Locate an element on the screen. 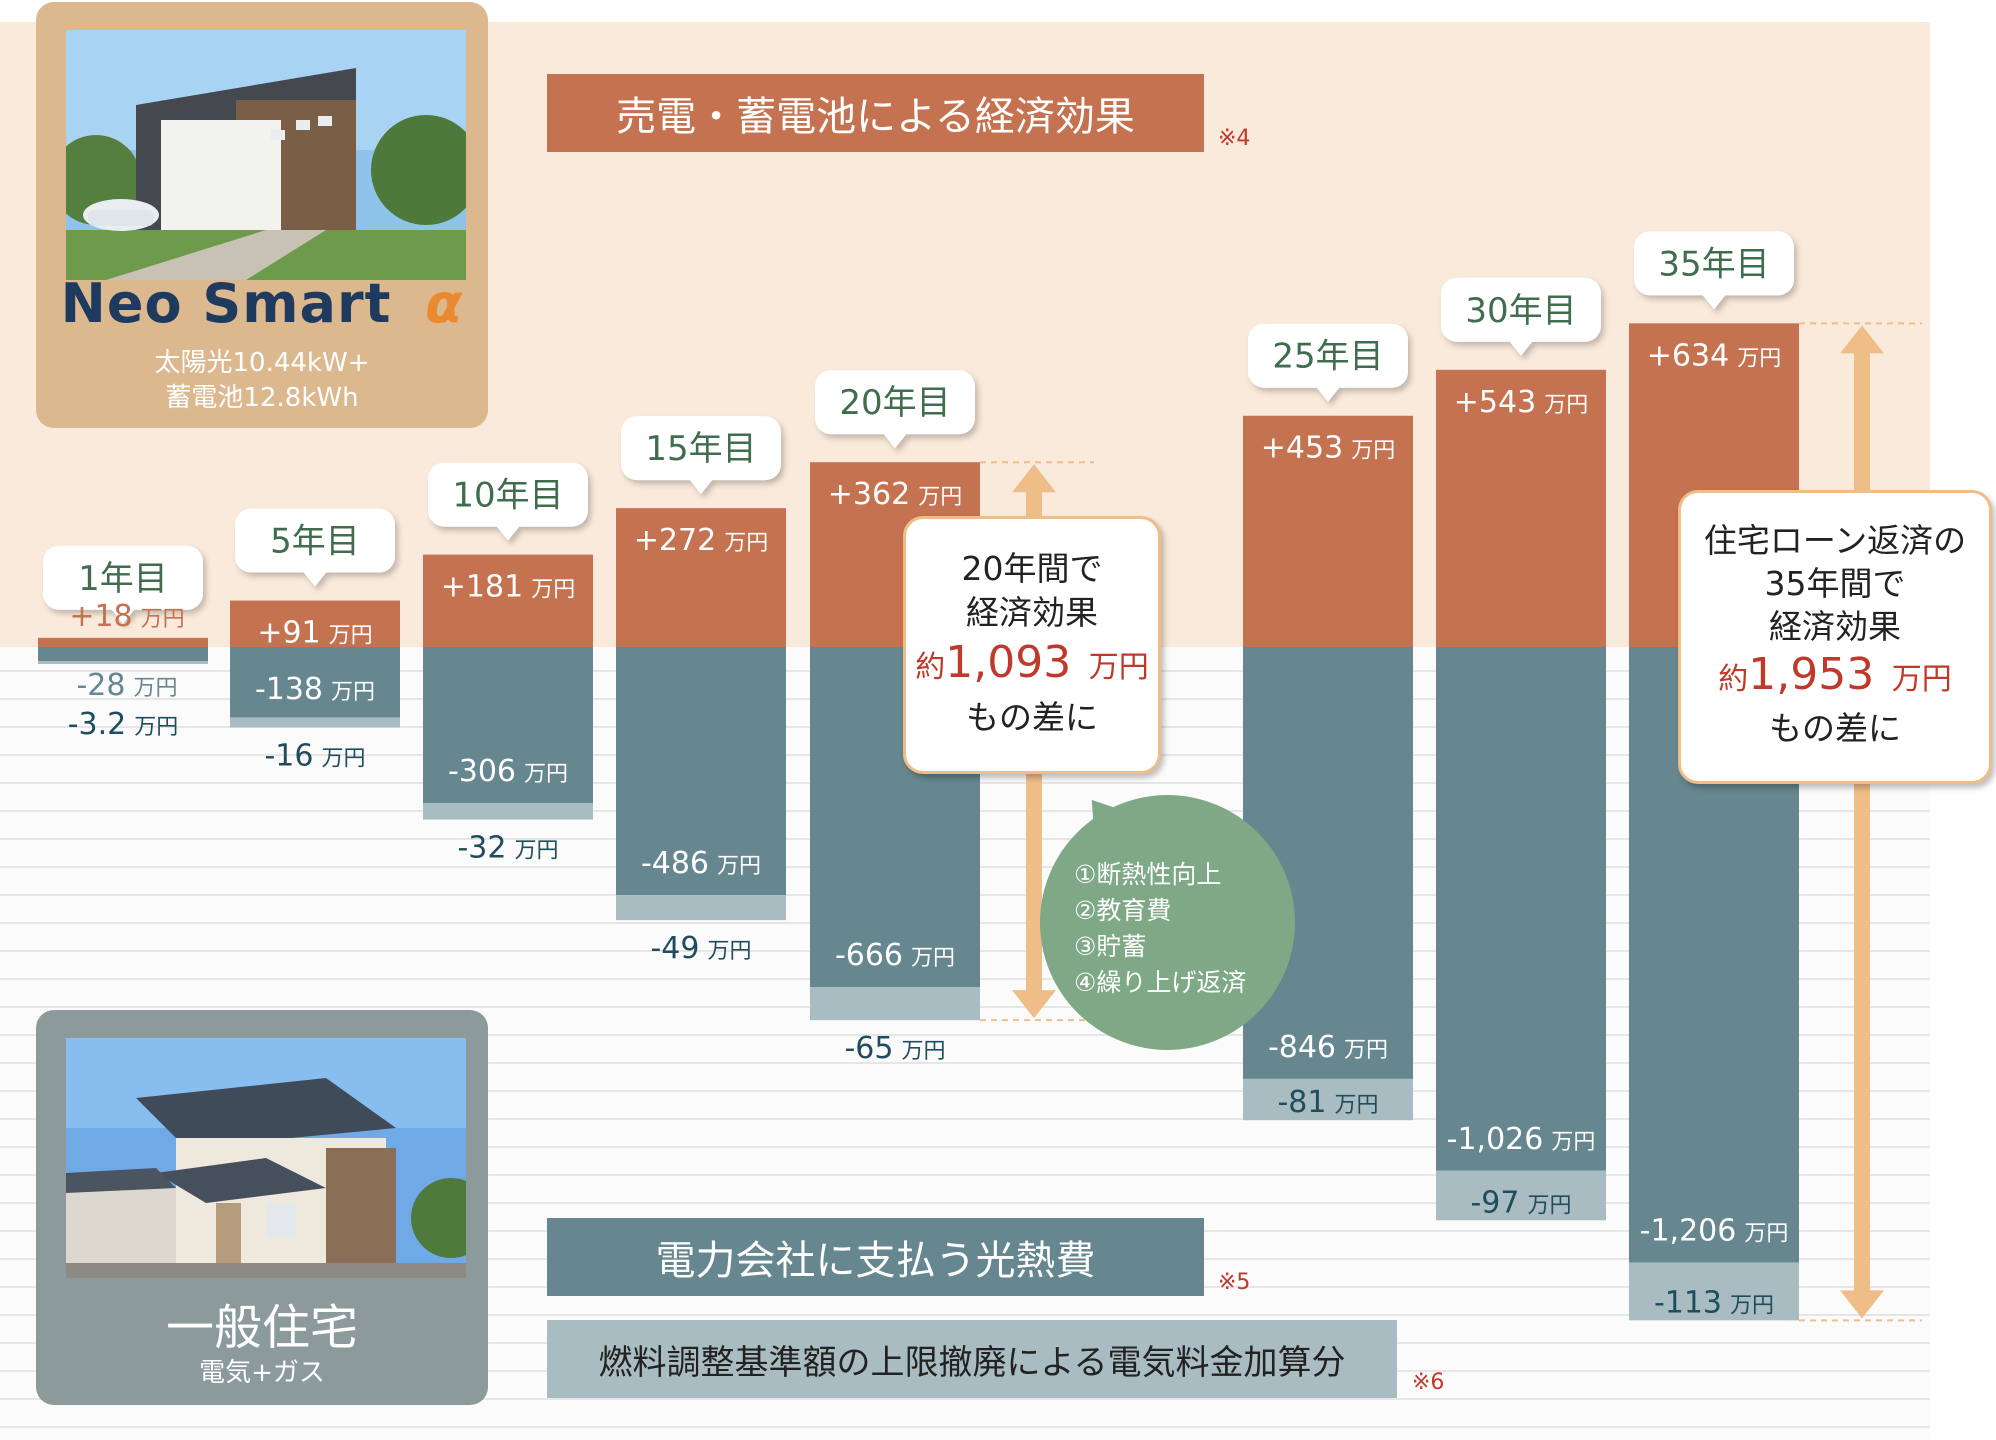  positive-value-7: +543 万円 is located at coordinates (1521, 402).